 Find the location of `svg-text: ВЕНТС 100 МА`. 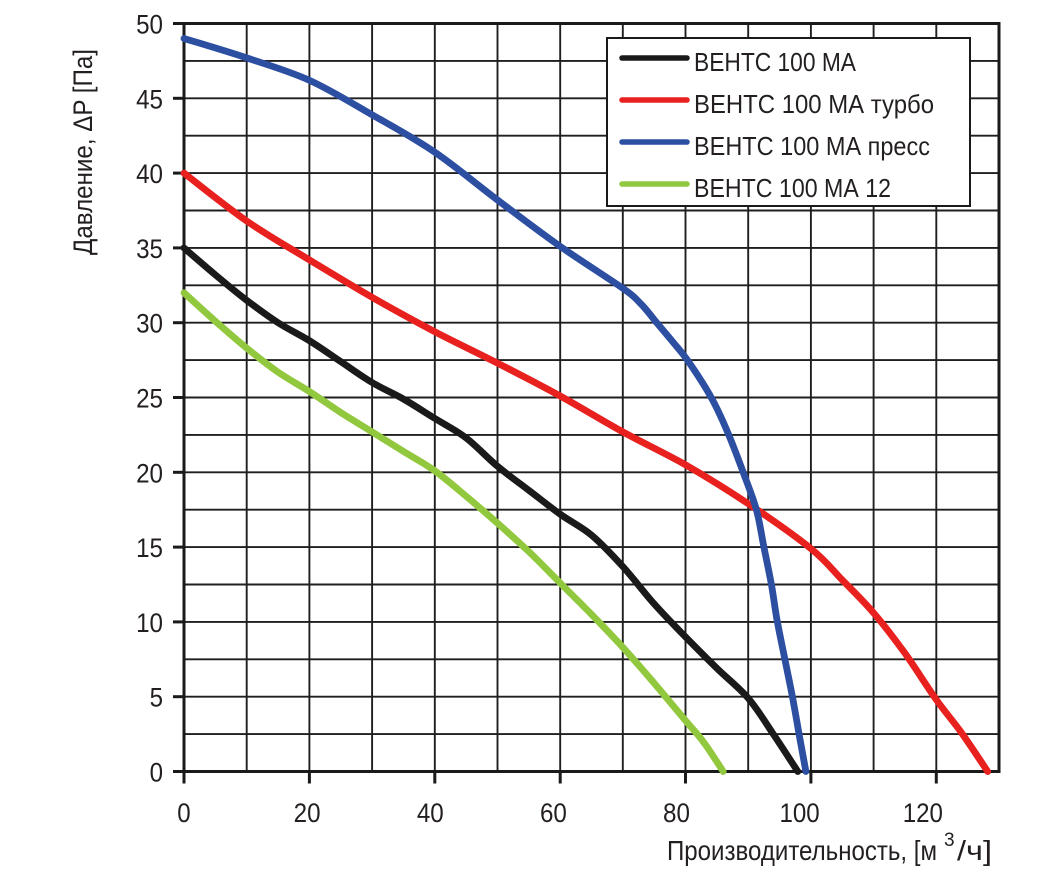

svg-text: ВЕНТС 100 МА is located at coordinates (775, 62).